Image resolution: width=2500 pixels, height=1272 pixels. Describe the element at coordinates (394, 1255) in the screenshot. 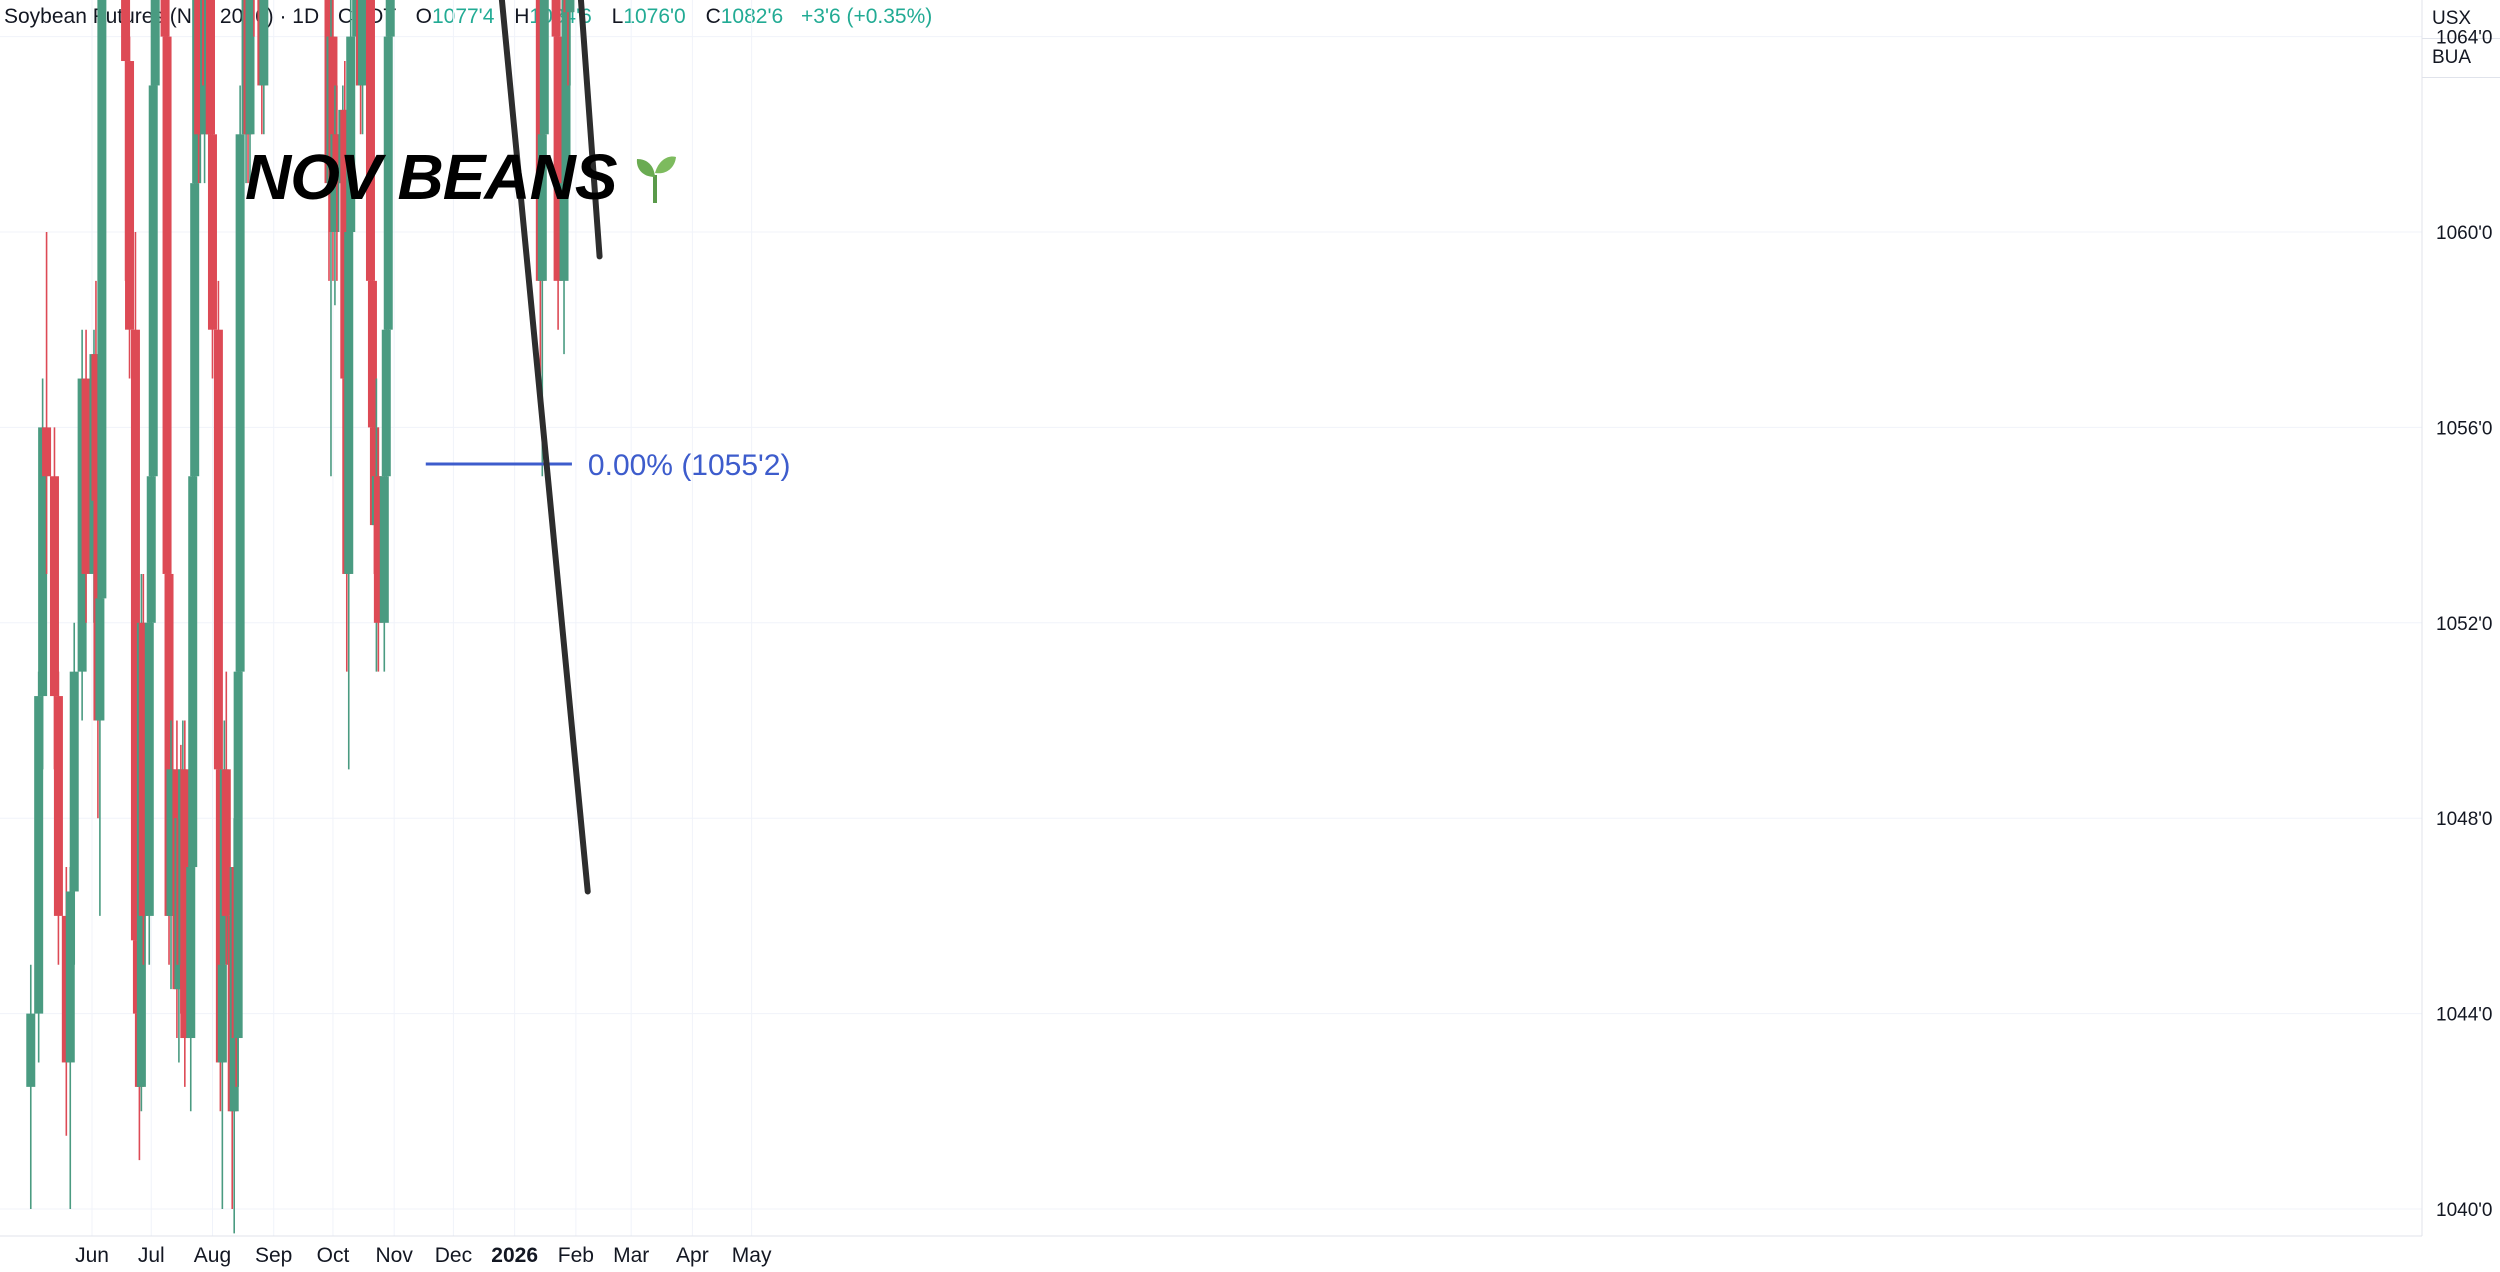

I see `month-tick: Nov` at that location.